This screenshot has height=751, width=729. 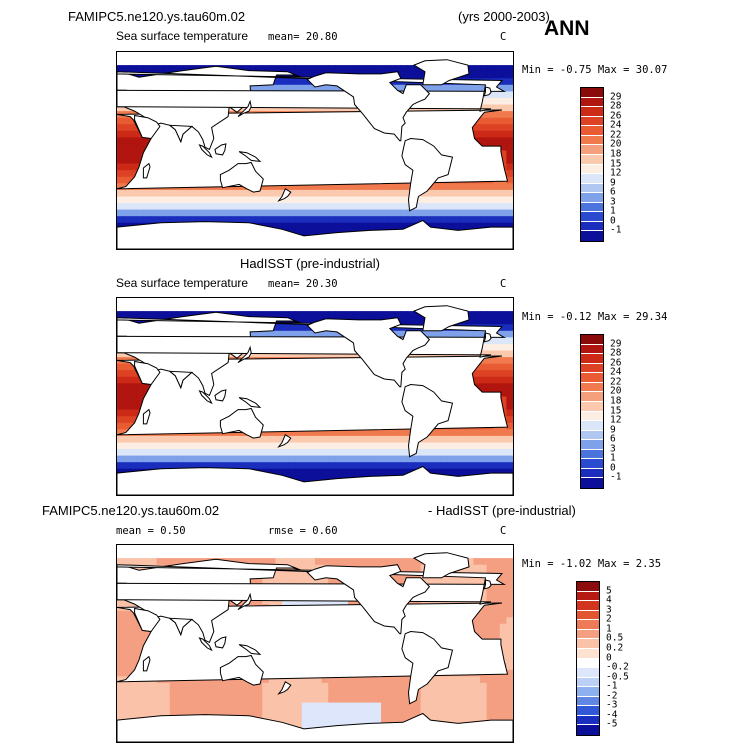 What do you see at coordinates (612, 696) in the screenshot?
I see `colorbar-tick-label: -2` at bounding box center [612, 696].